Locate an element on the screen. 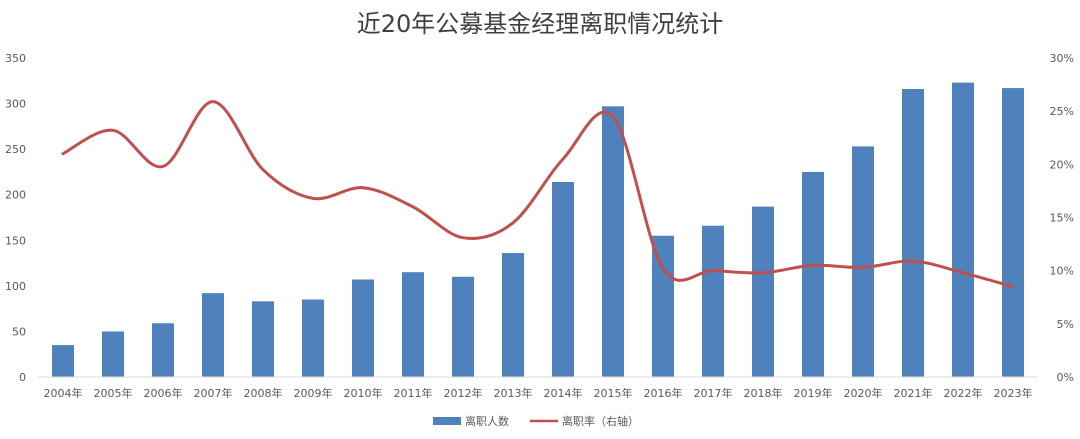 Image resolution: width=1080 pixels, height=439 pixels. x-tick-label: 2020年 is located at coordinates (863, 393).